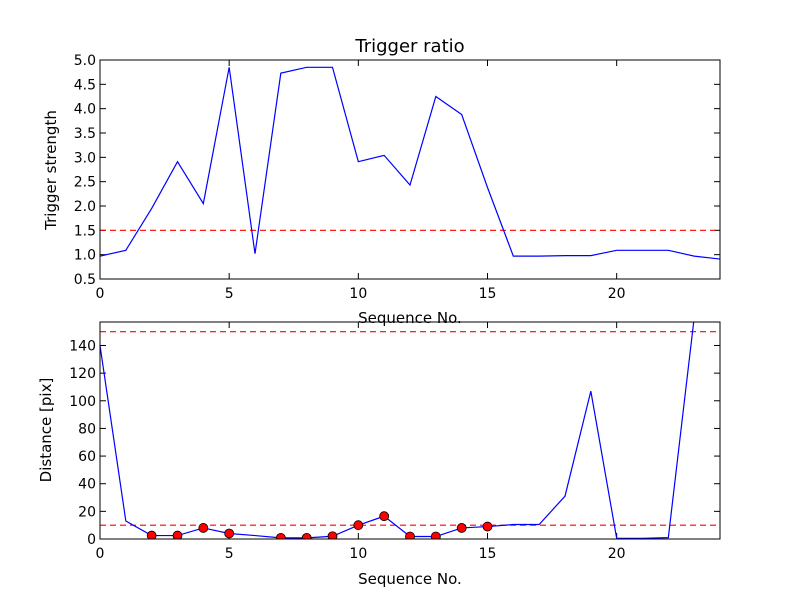 This screenshot has height=600, width=800. I want to click on y-tick-label: 2.5, so click(85, 183).